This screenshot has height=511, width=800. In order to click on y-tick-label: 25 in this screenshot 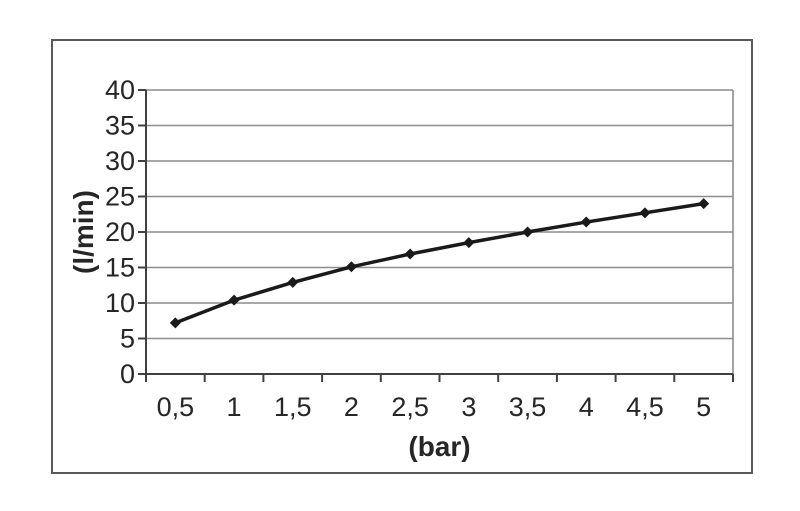, I will do `click(120, 197)`.